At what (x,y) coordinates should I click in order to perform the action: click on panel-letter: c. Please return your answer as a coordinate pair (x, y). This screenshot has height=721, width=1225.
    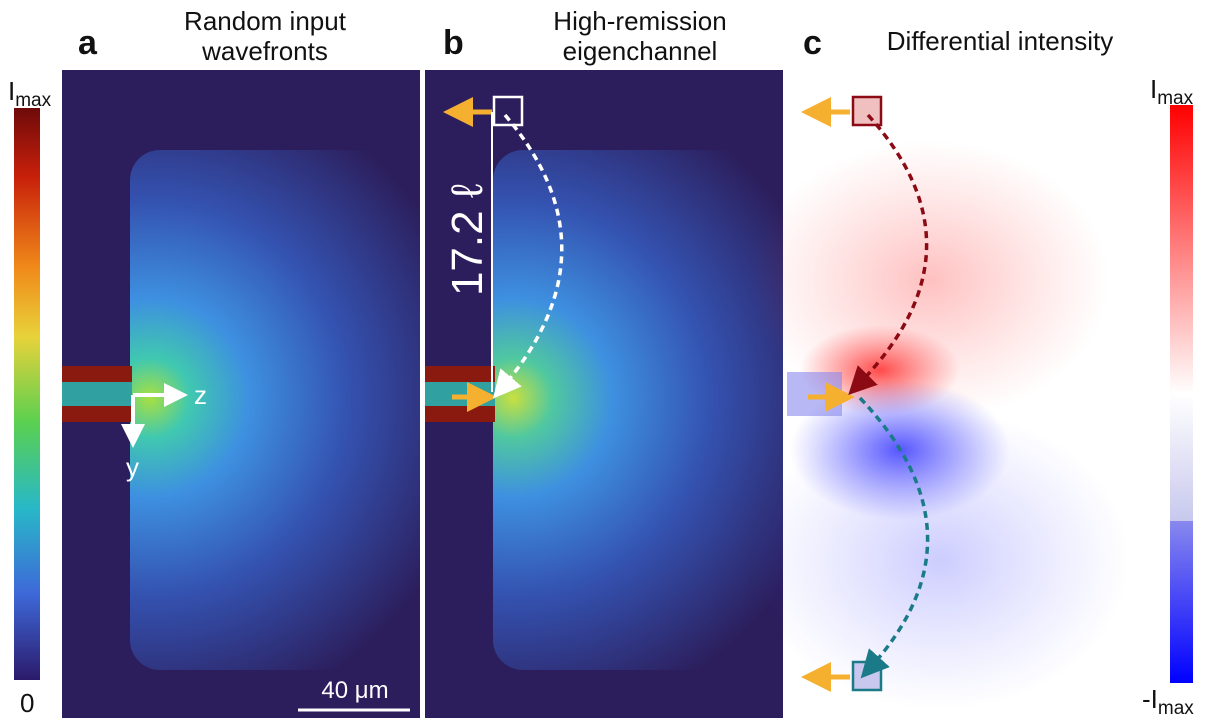
    Looking at the image, I should click on (812, 43).